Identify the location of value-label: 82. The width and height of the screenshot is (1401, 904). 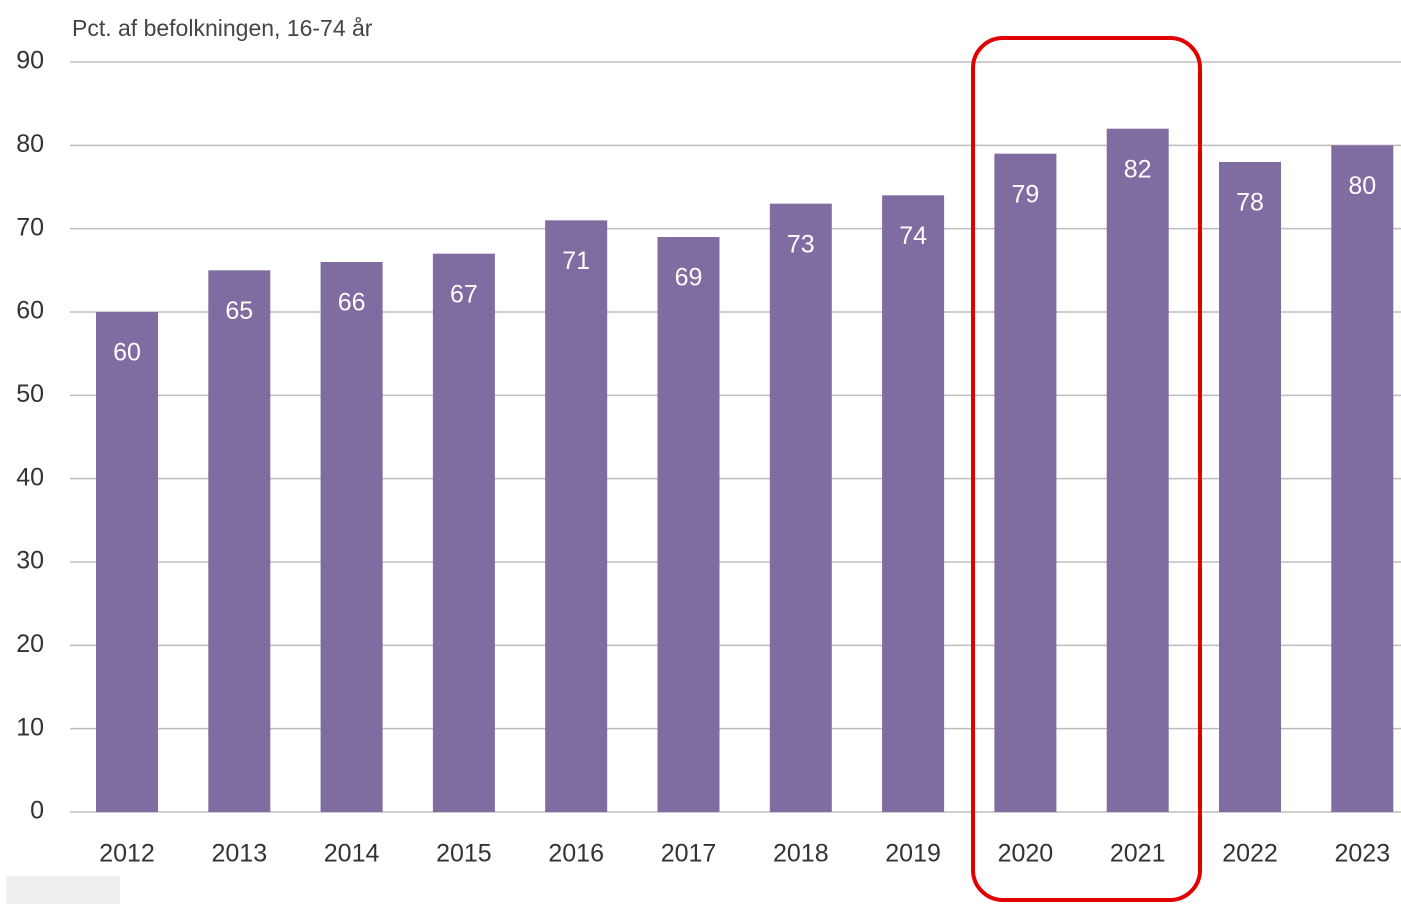
(1138, 169).